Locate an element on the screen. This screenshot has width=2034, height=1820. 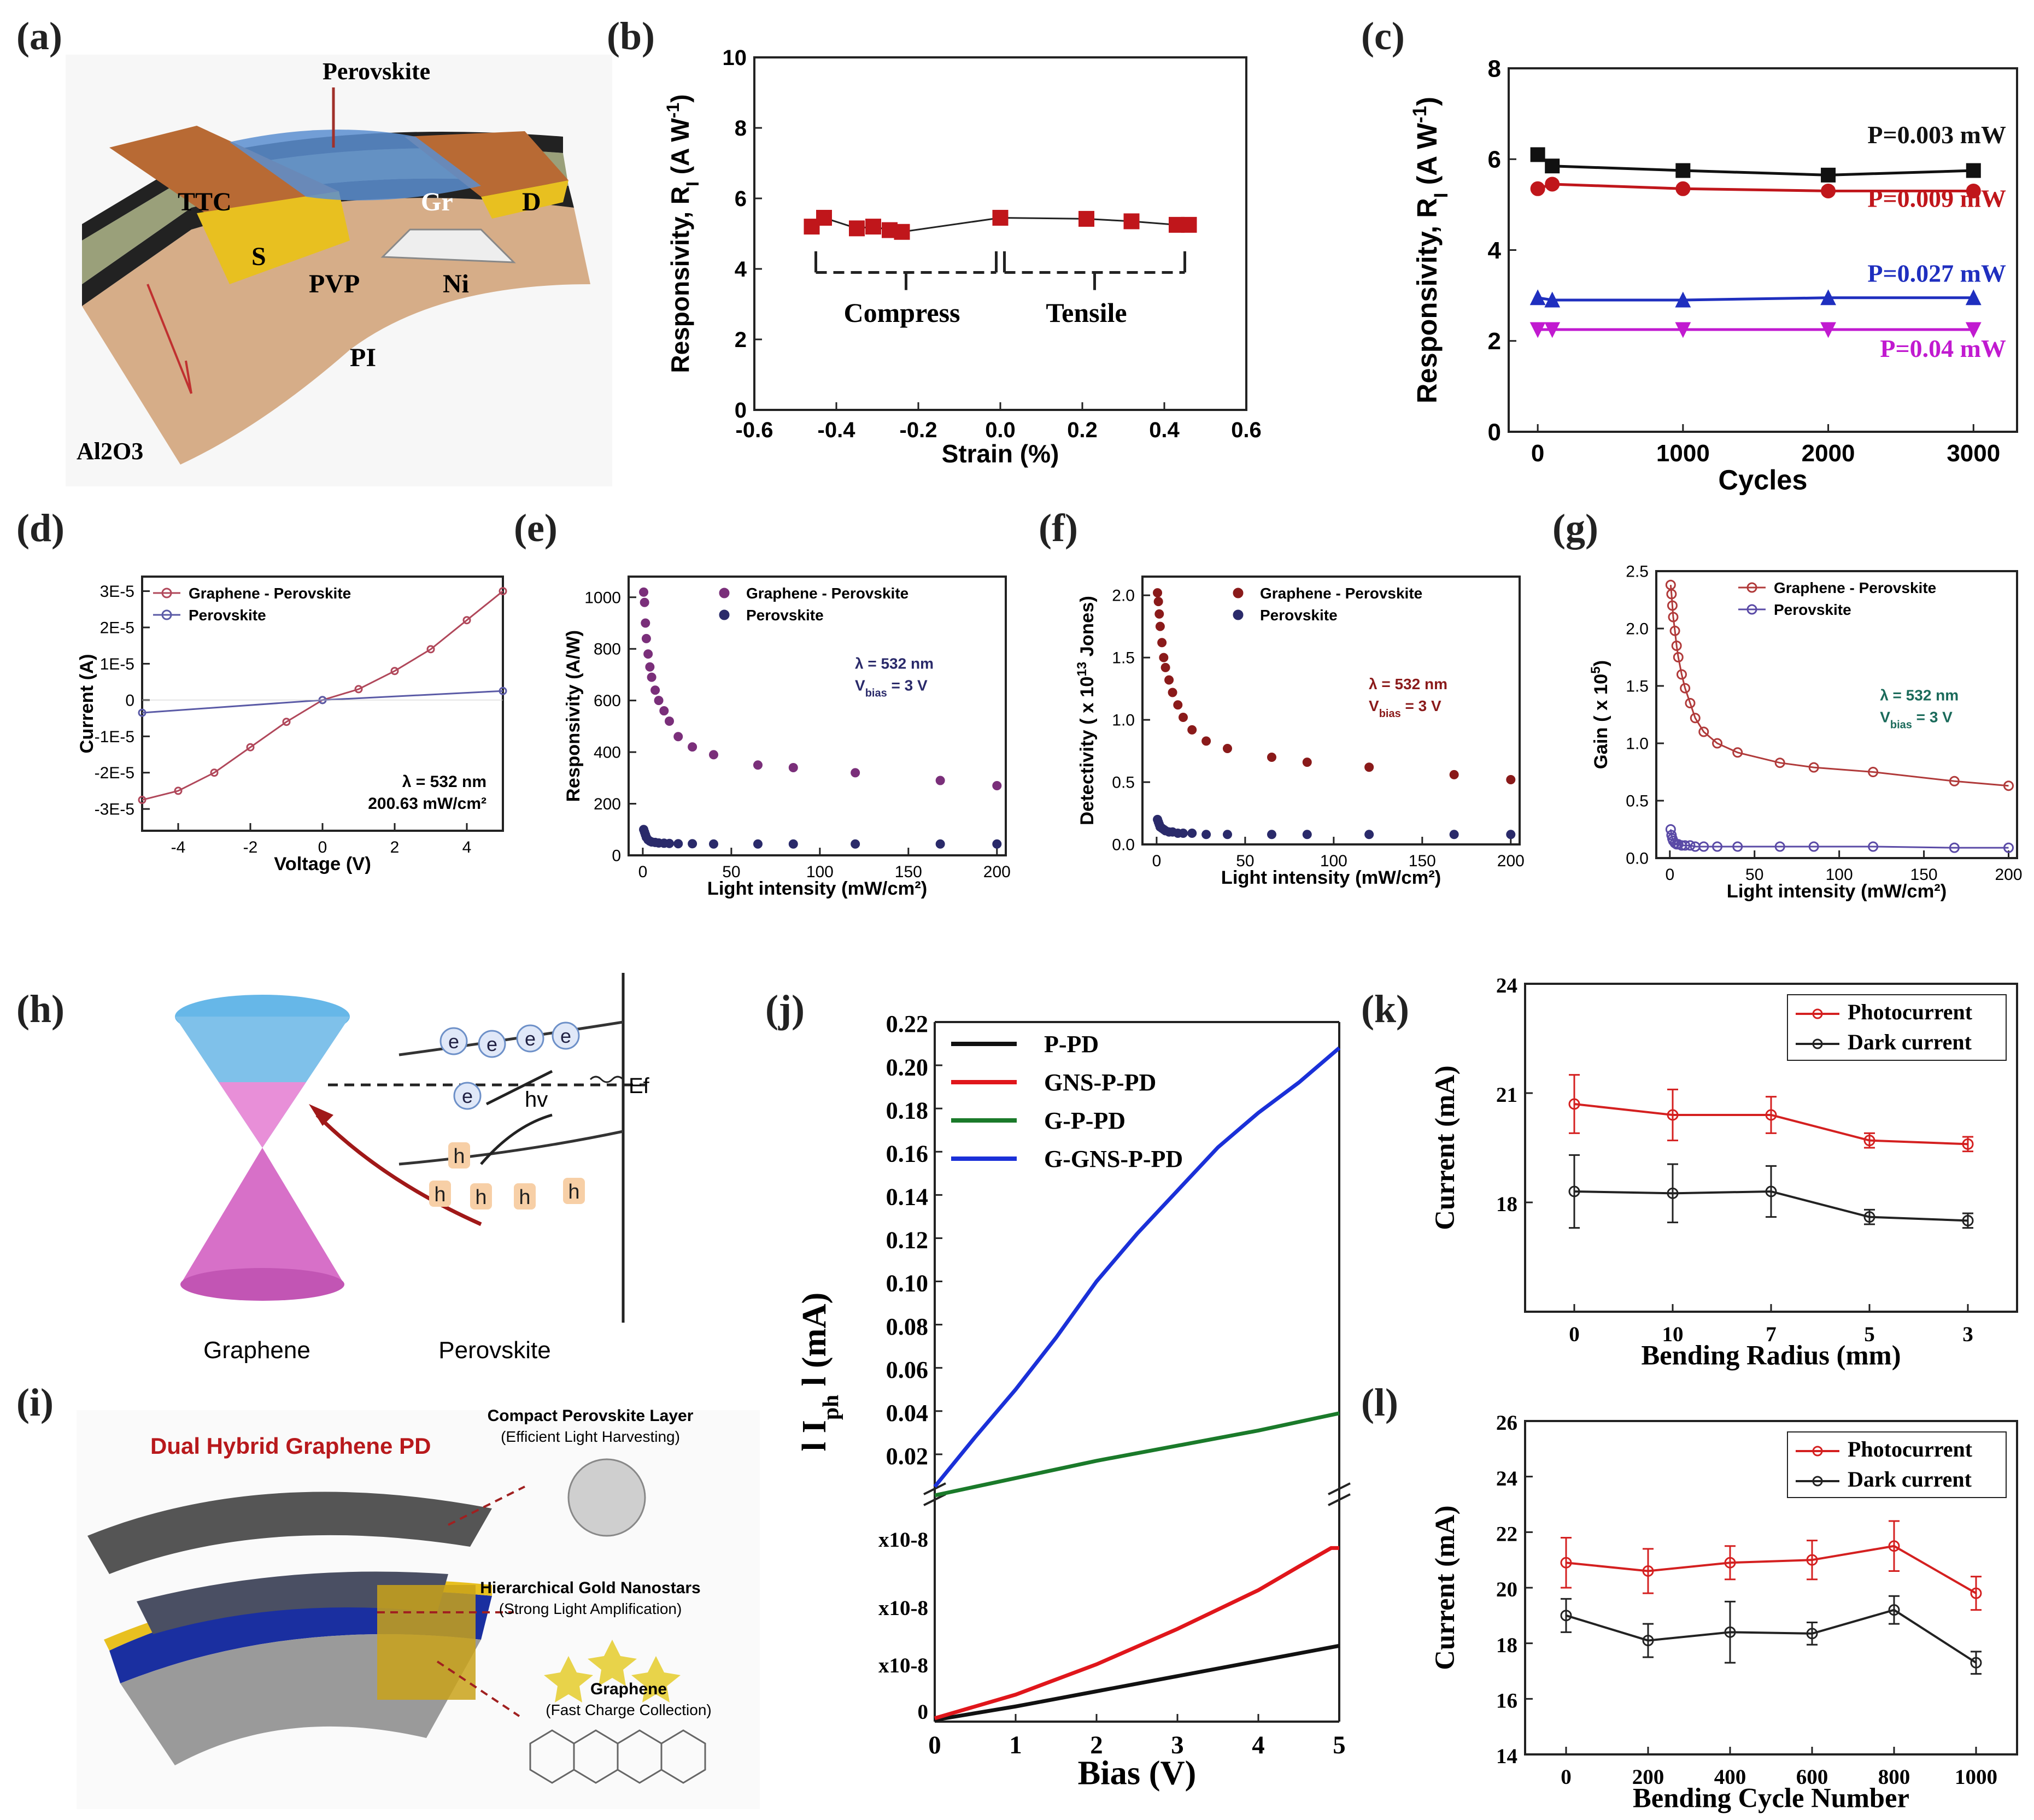
panel-label-d: (d) is located at coordinates (40, 528).